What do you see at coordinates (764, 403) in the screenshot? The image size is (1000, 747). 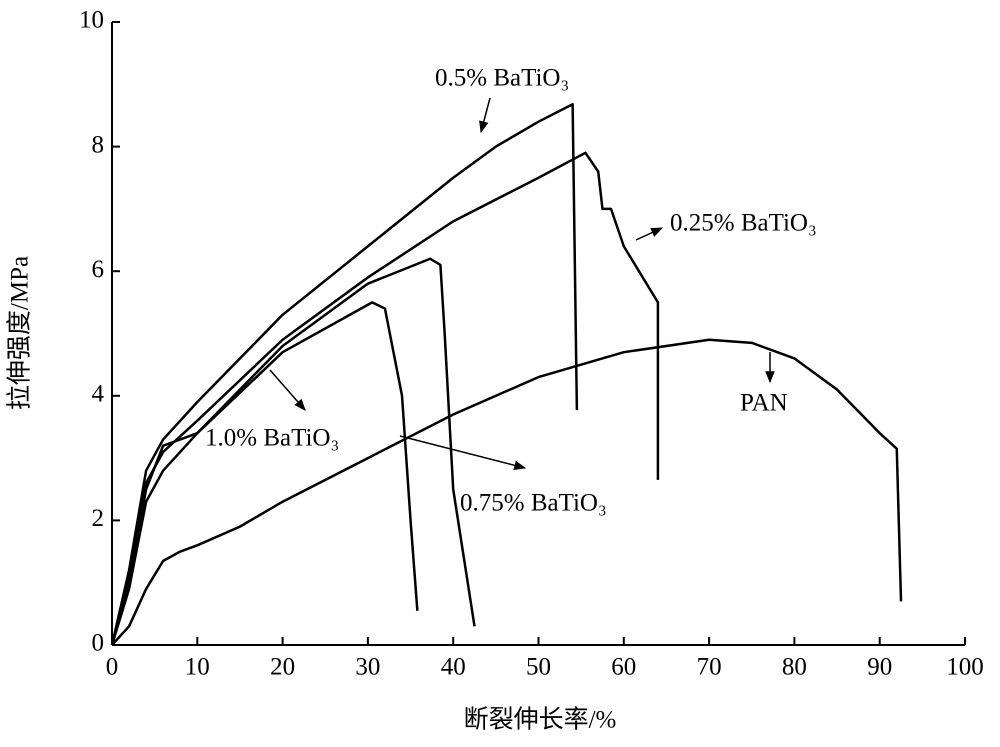 I see `series-label: PAN` at bounding box center [764, 403].